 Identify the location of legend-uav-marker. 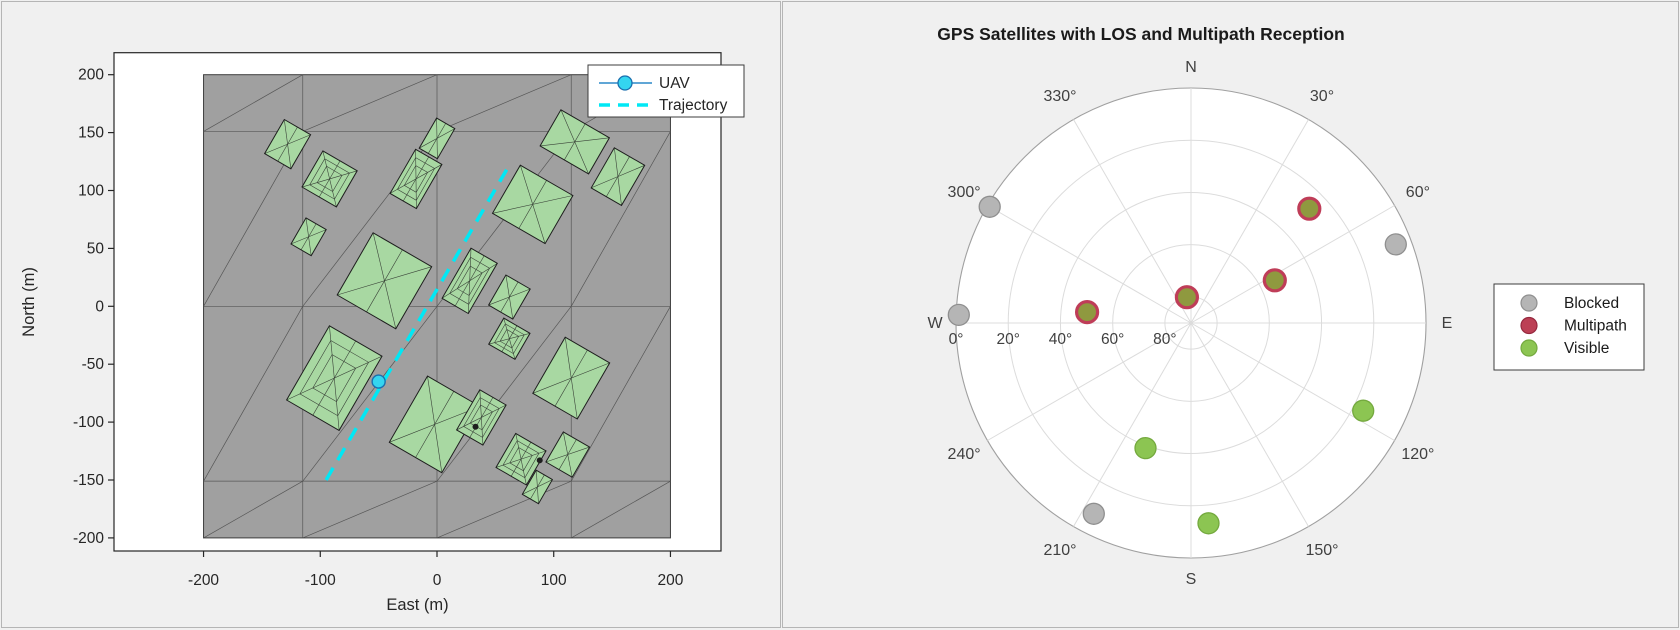
(625, 83).